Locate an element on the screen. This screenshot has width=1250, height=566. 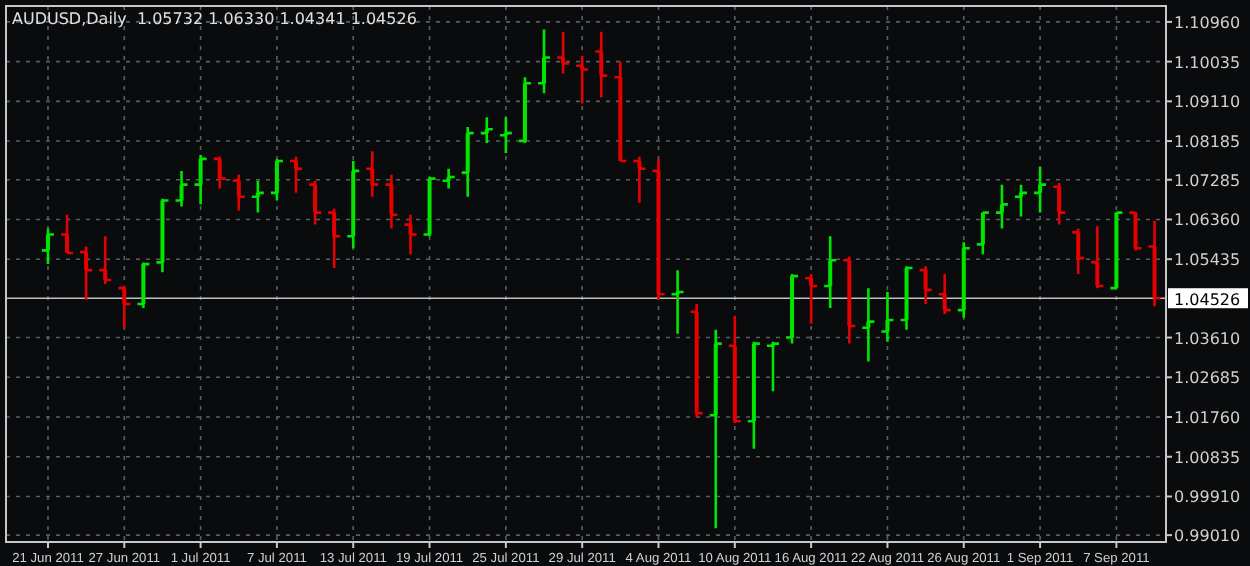
y-tick-label: 0.99910 is located at coordinates (1207, 497).